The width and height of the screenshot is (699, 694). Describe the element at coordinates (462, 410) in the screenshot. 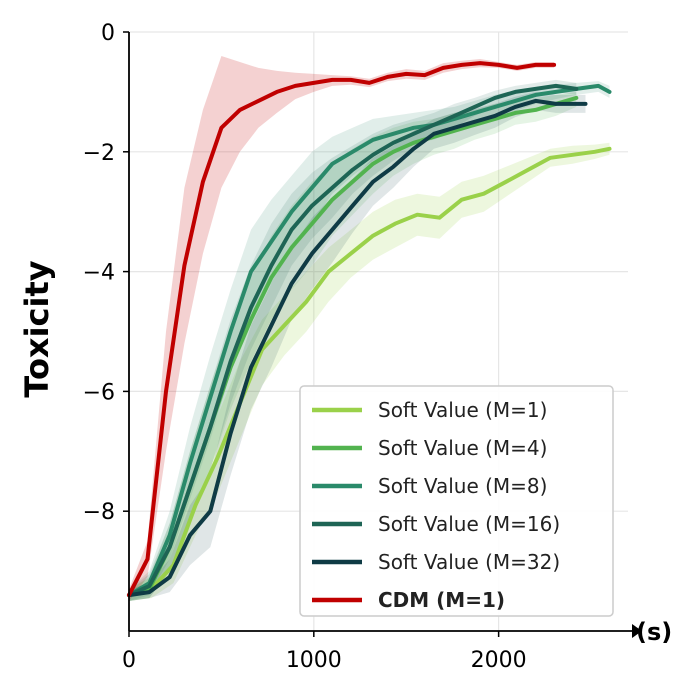

I see `legend-label: Soft Value (M=1)` at that location.